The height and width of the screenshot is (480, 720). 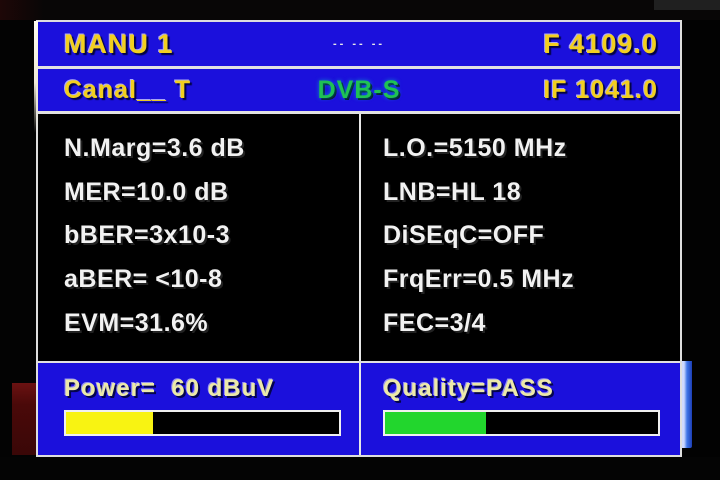 I want to click on signal-marks: -- -- --, so click(x=359, y=44).